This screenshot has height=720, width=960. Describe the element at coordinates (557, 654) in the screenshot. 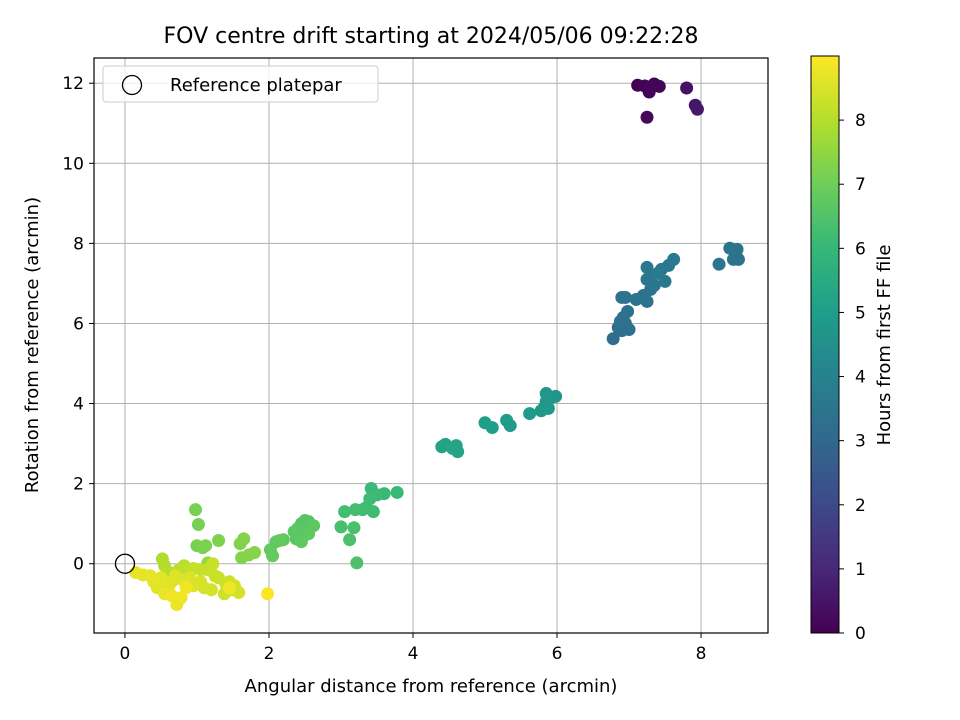

I see `x-tick-label: 6` at that location.